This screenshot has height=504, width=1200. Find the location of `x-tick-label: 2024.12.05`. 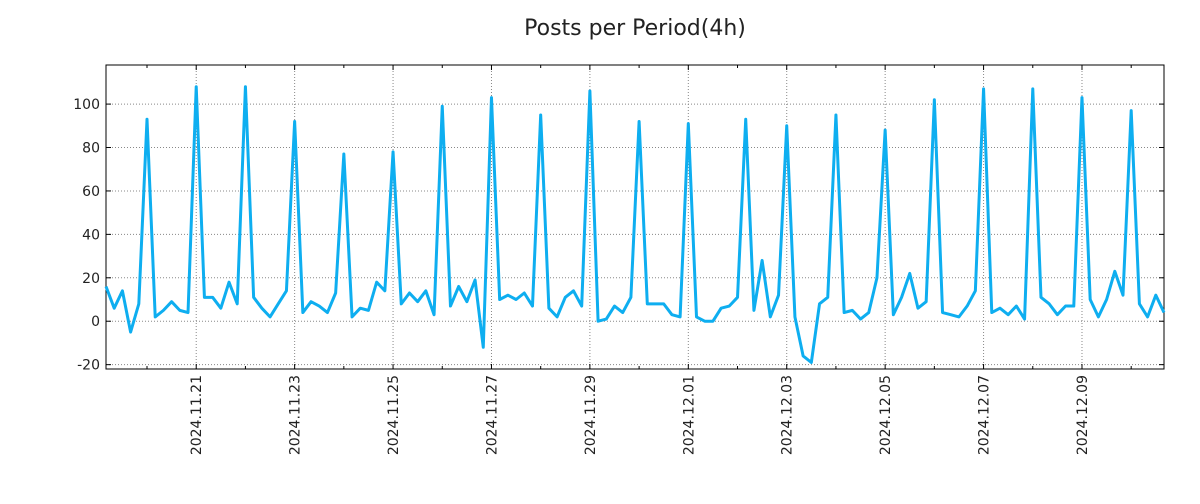

x-tick-label: 2024.12.05 is located at coordinates (886, 415).